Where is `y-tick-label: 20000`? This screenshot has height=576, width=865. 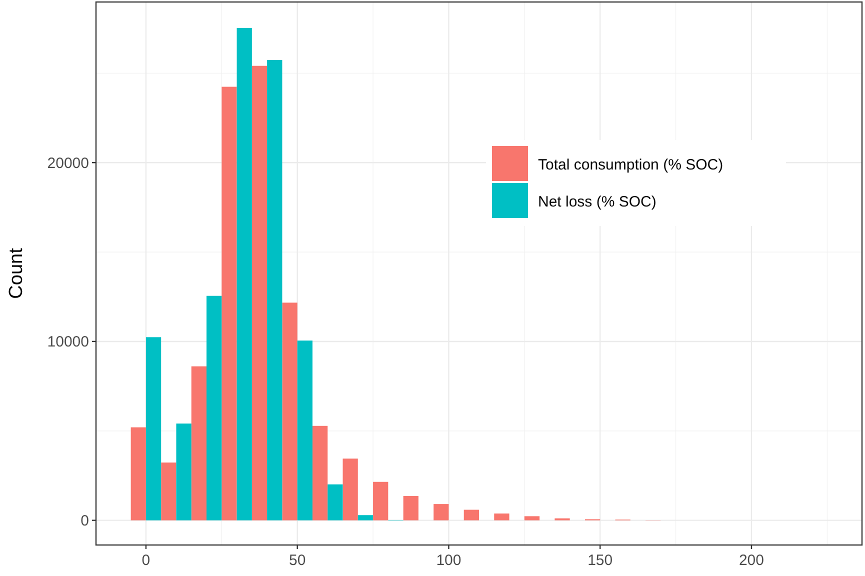
y-tick-label: 20000 is located at coordinates (68, 163).